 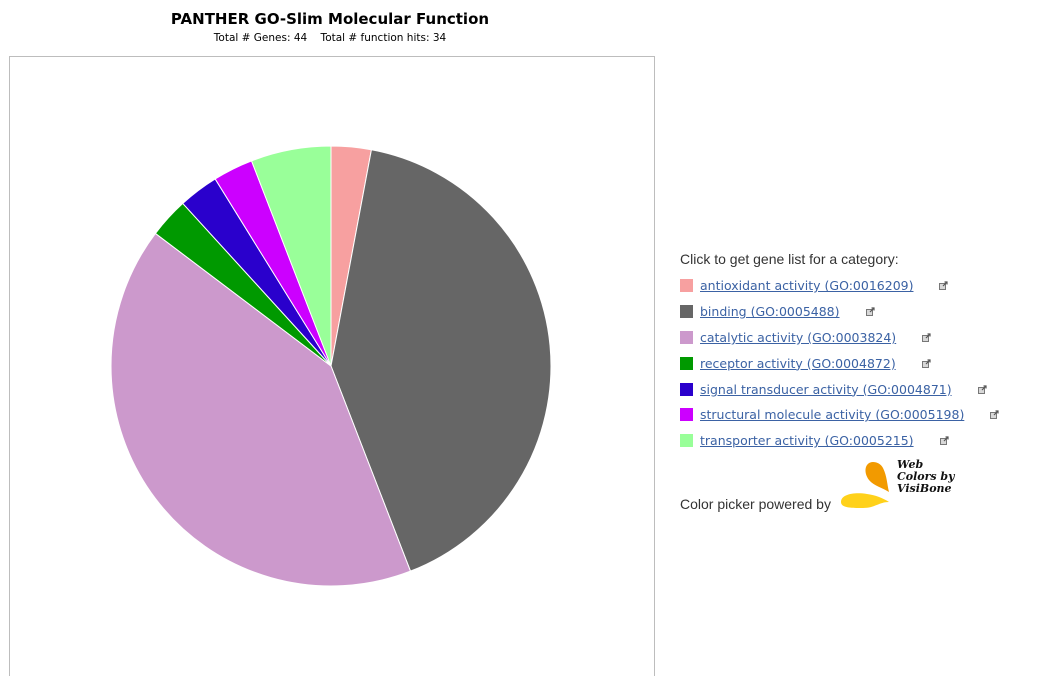 What do you see at coordinates (755, 504) in the screenshot?
I see `color-picker-label: Color picker powered by` at bounding box center [755, 504].